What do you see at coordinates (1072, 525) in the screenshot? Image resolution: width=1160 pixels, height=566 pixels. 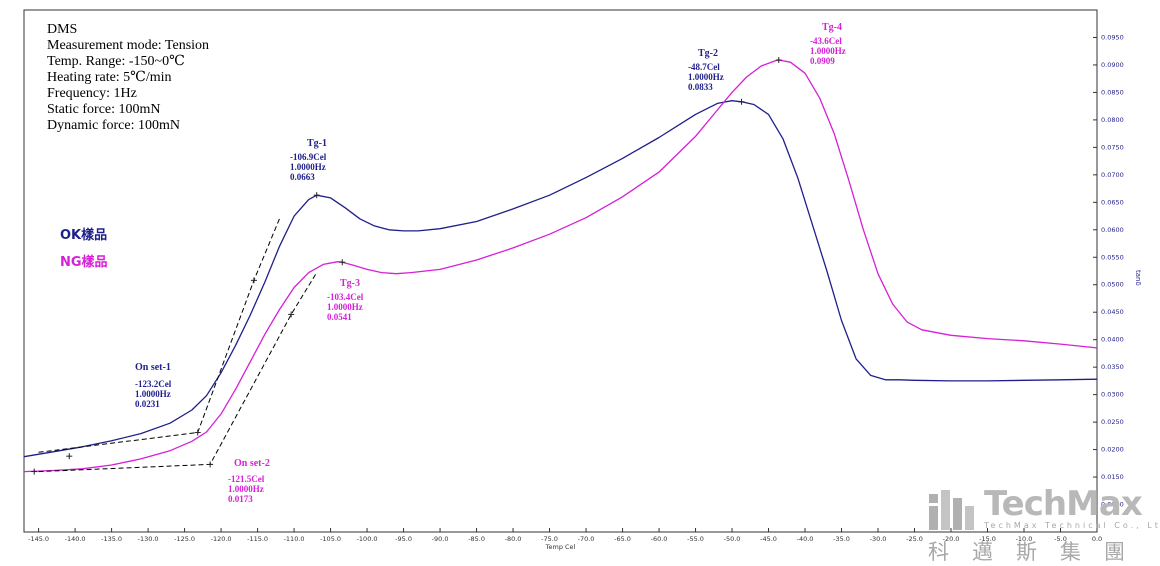 I see `techmax-logo-sub: TechMax Technical Co., Ltd` at bounding box center [1072, 525].